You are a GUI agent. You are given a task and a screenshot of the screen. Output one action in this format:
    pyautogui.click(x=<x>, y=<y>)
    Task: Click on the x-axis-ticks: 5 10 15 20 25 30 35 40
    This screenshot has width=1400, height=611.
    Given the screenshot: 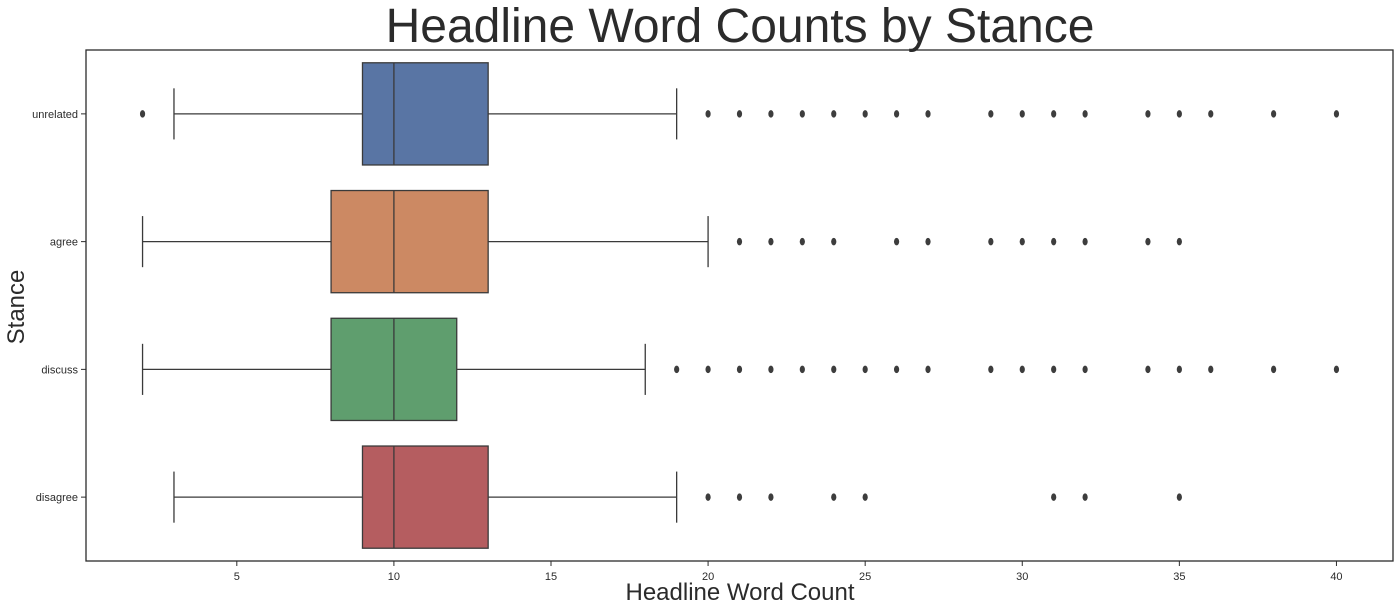 What is the action you would take?
    pyautogui.click(x=788, y=572)
    